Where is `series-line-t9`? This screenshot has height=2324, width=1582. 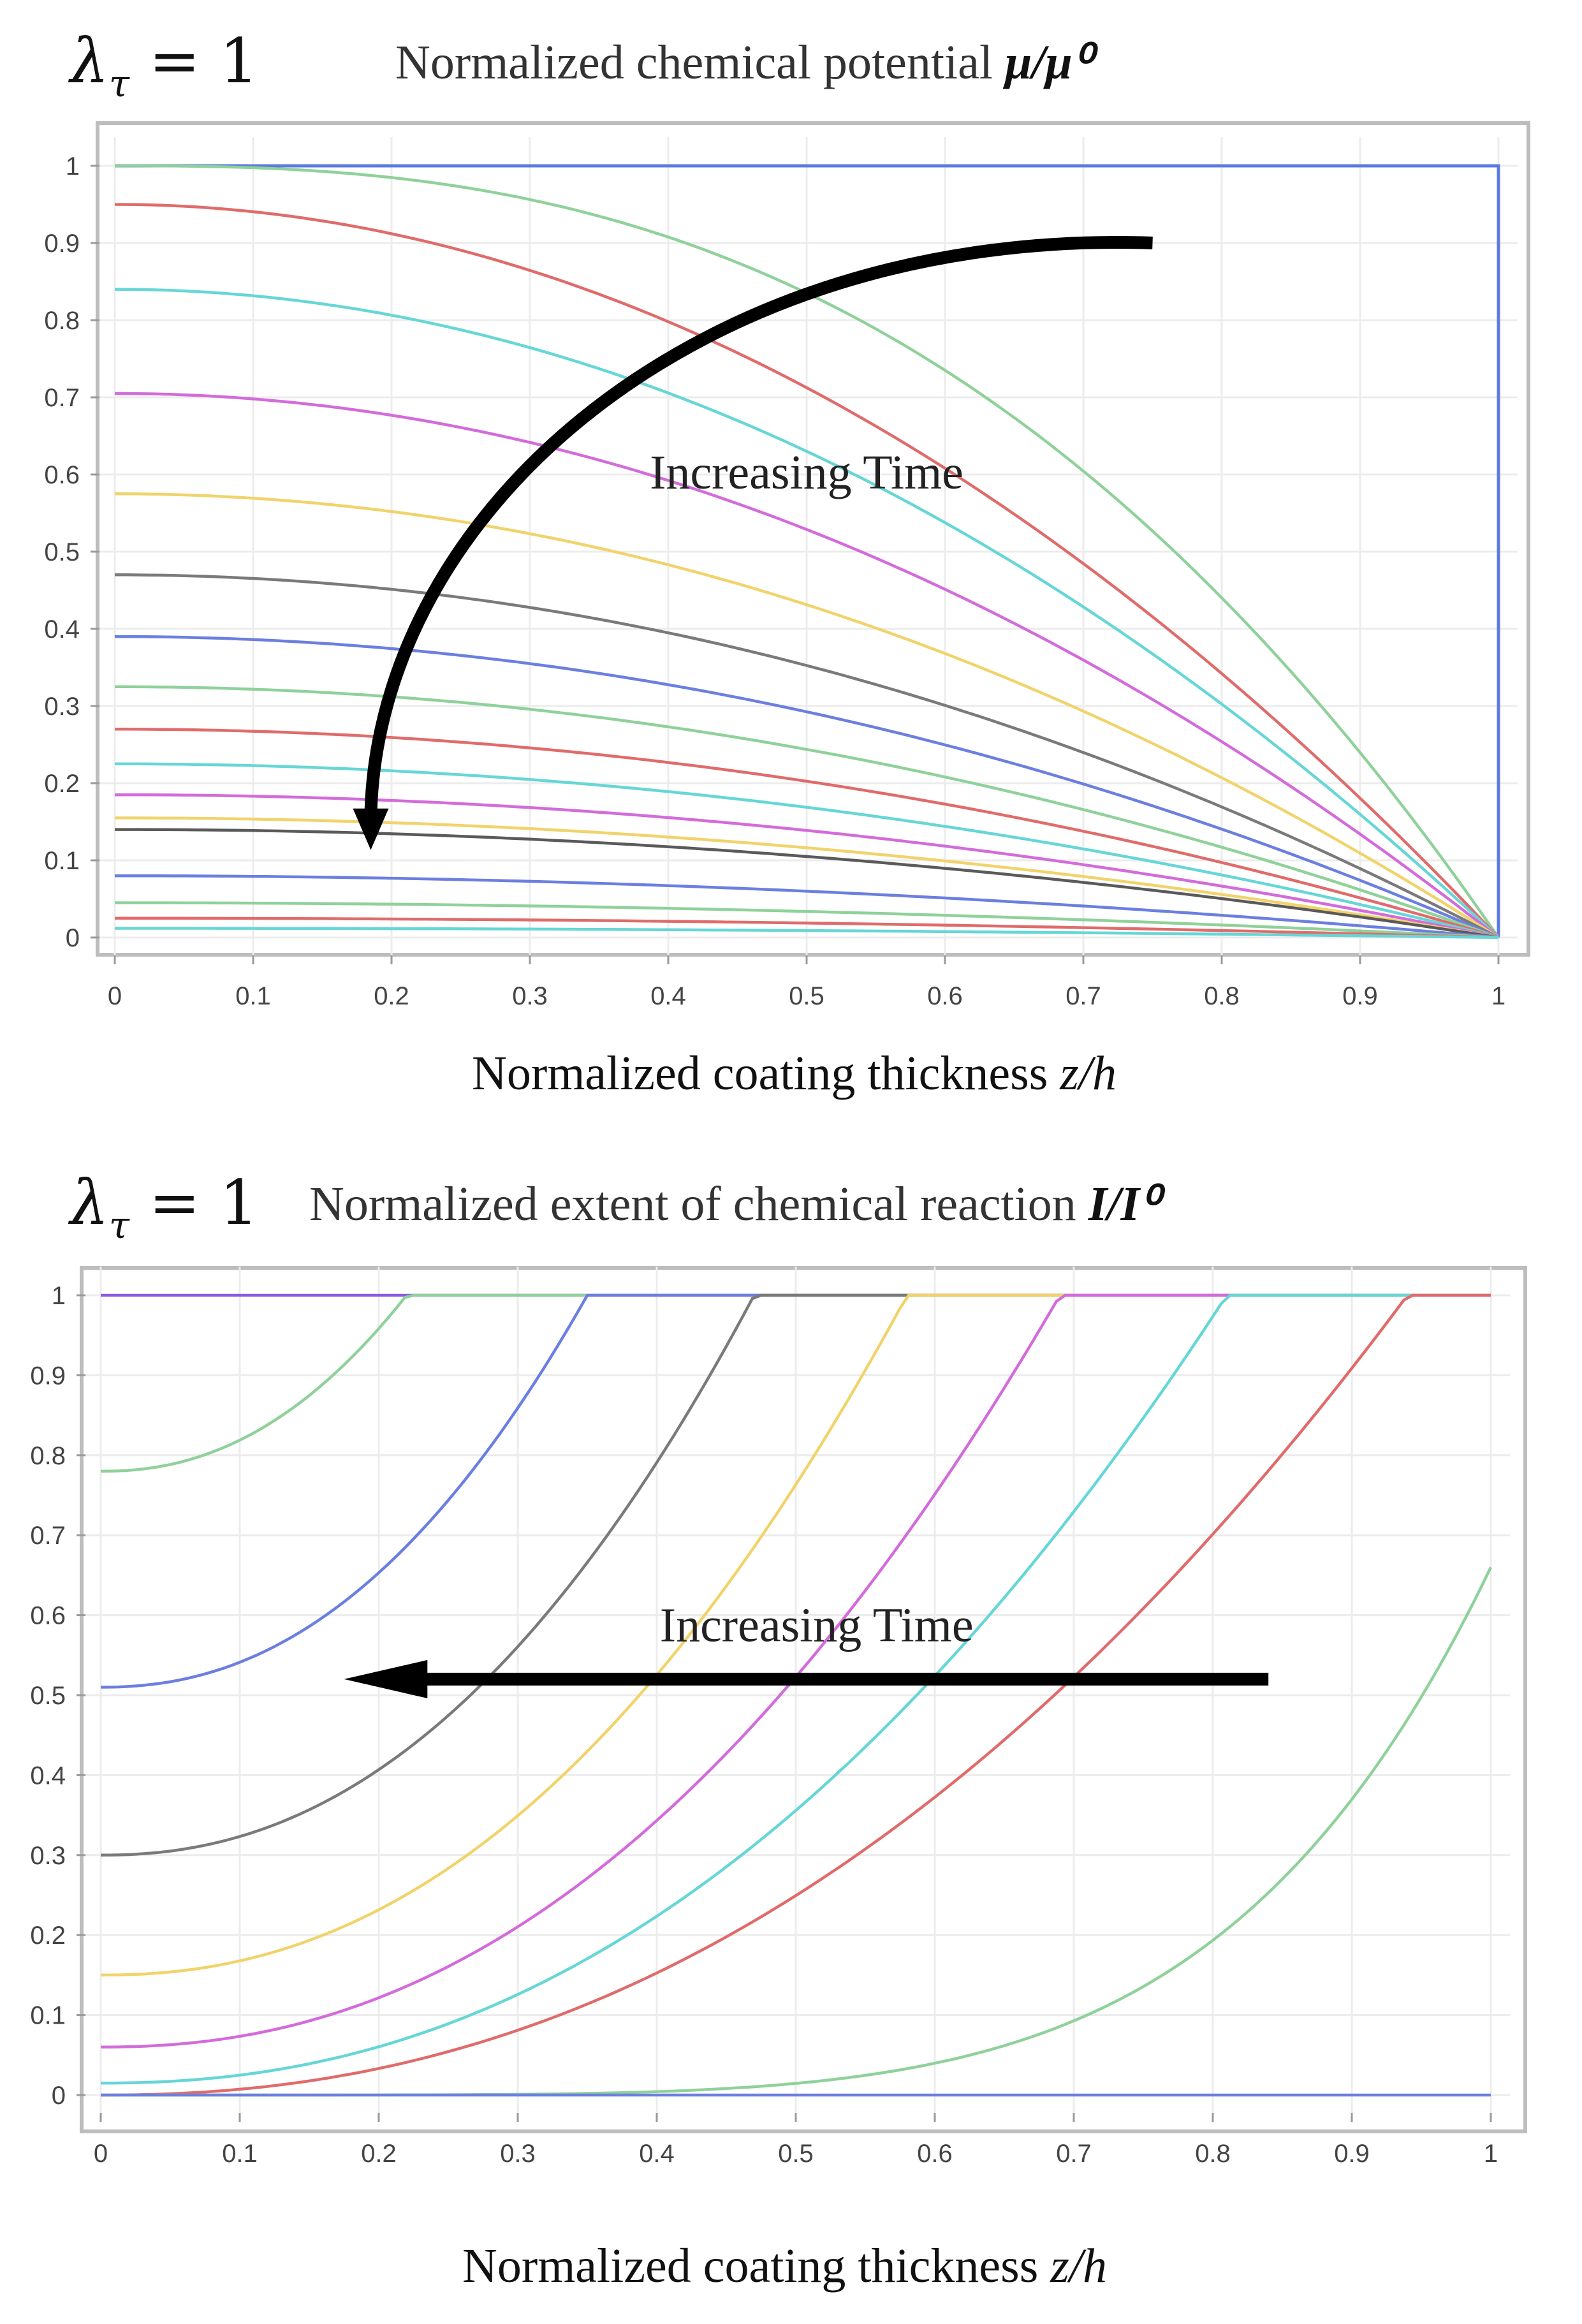 series-line-t9 is located at coordinates (807, 834).